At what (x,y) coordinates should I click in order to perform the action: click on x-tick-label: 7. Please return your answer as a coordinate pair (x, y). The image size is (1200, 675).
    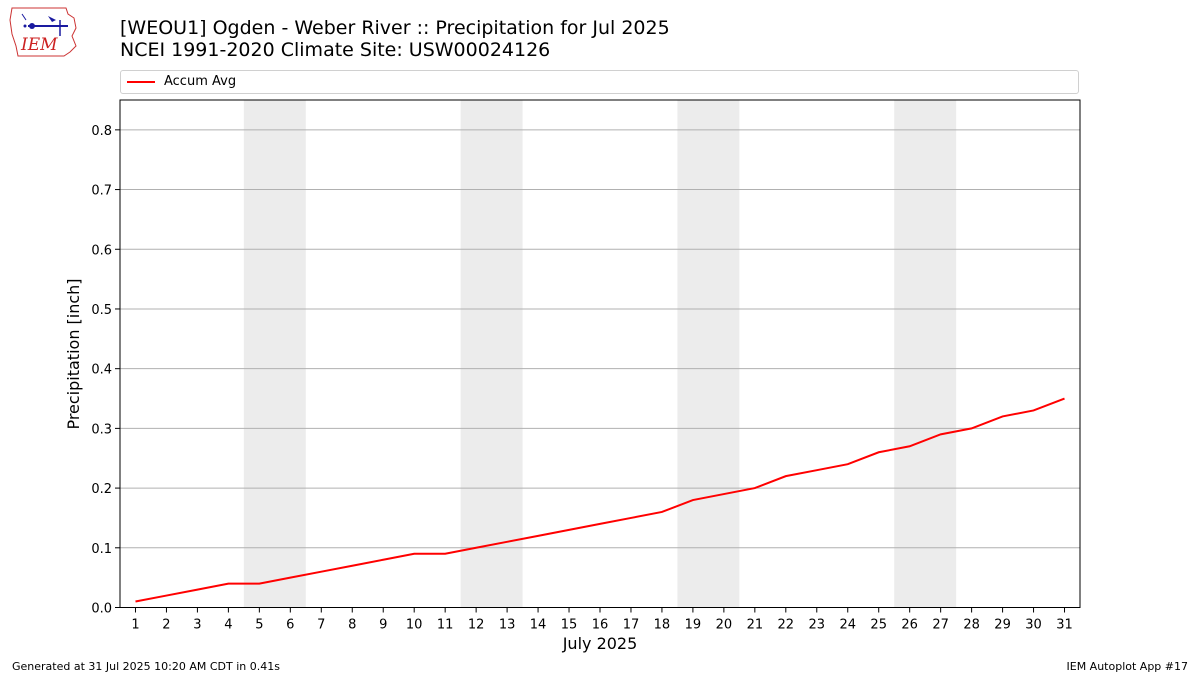
    Looking at the image, I should click on (321, 625).